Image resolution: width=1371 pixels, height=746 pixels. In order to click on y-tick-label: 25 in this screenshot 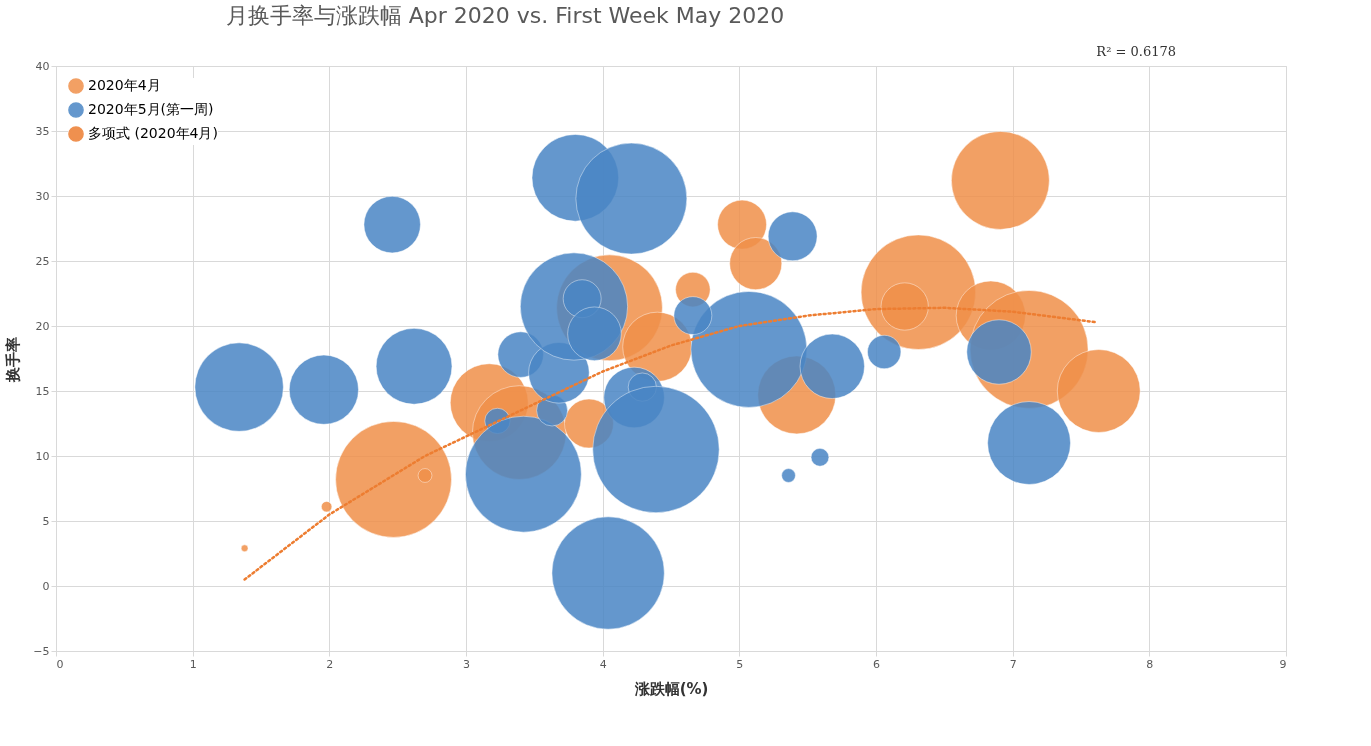, I will do `click(42, 261)`.